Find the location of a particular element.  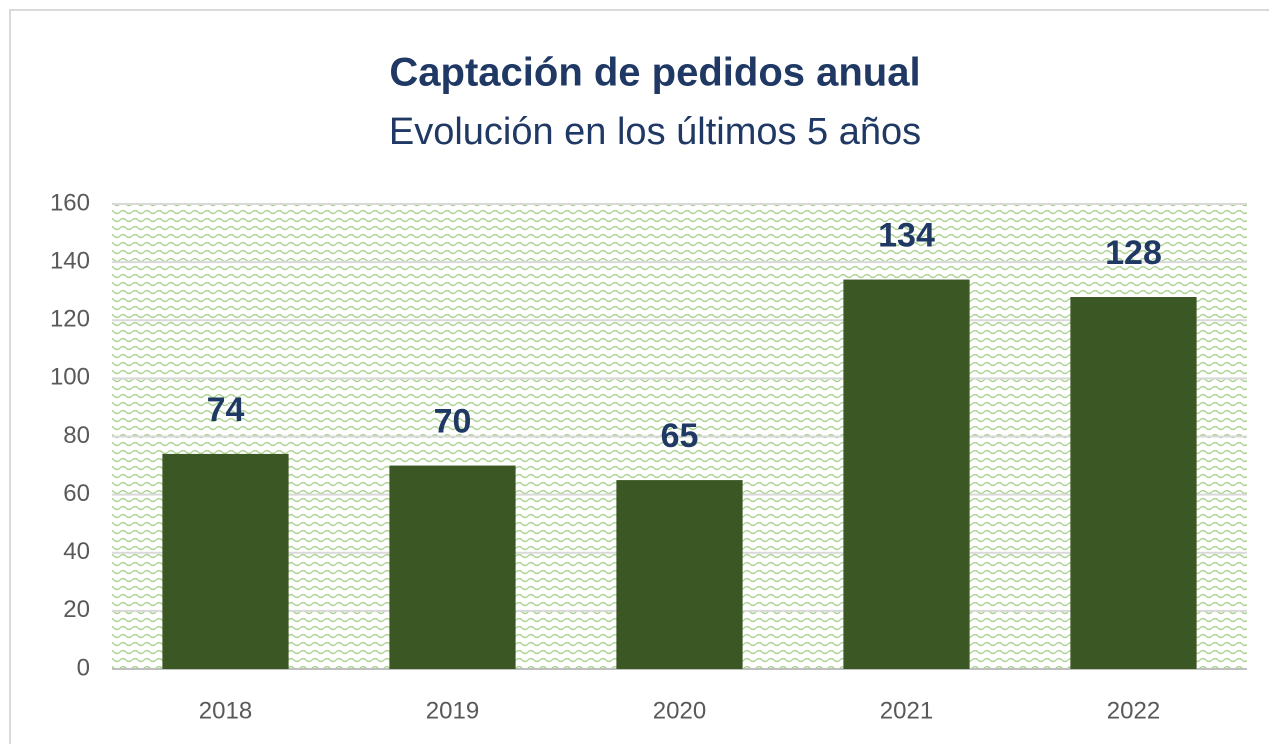

data-label: 70 is located at coordinates (453, 422).